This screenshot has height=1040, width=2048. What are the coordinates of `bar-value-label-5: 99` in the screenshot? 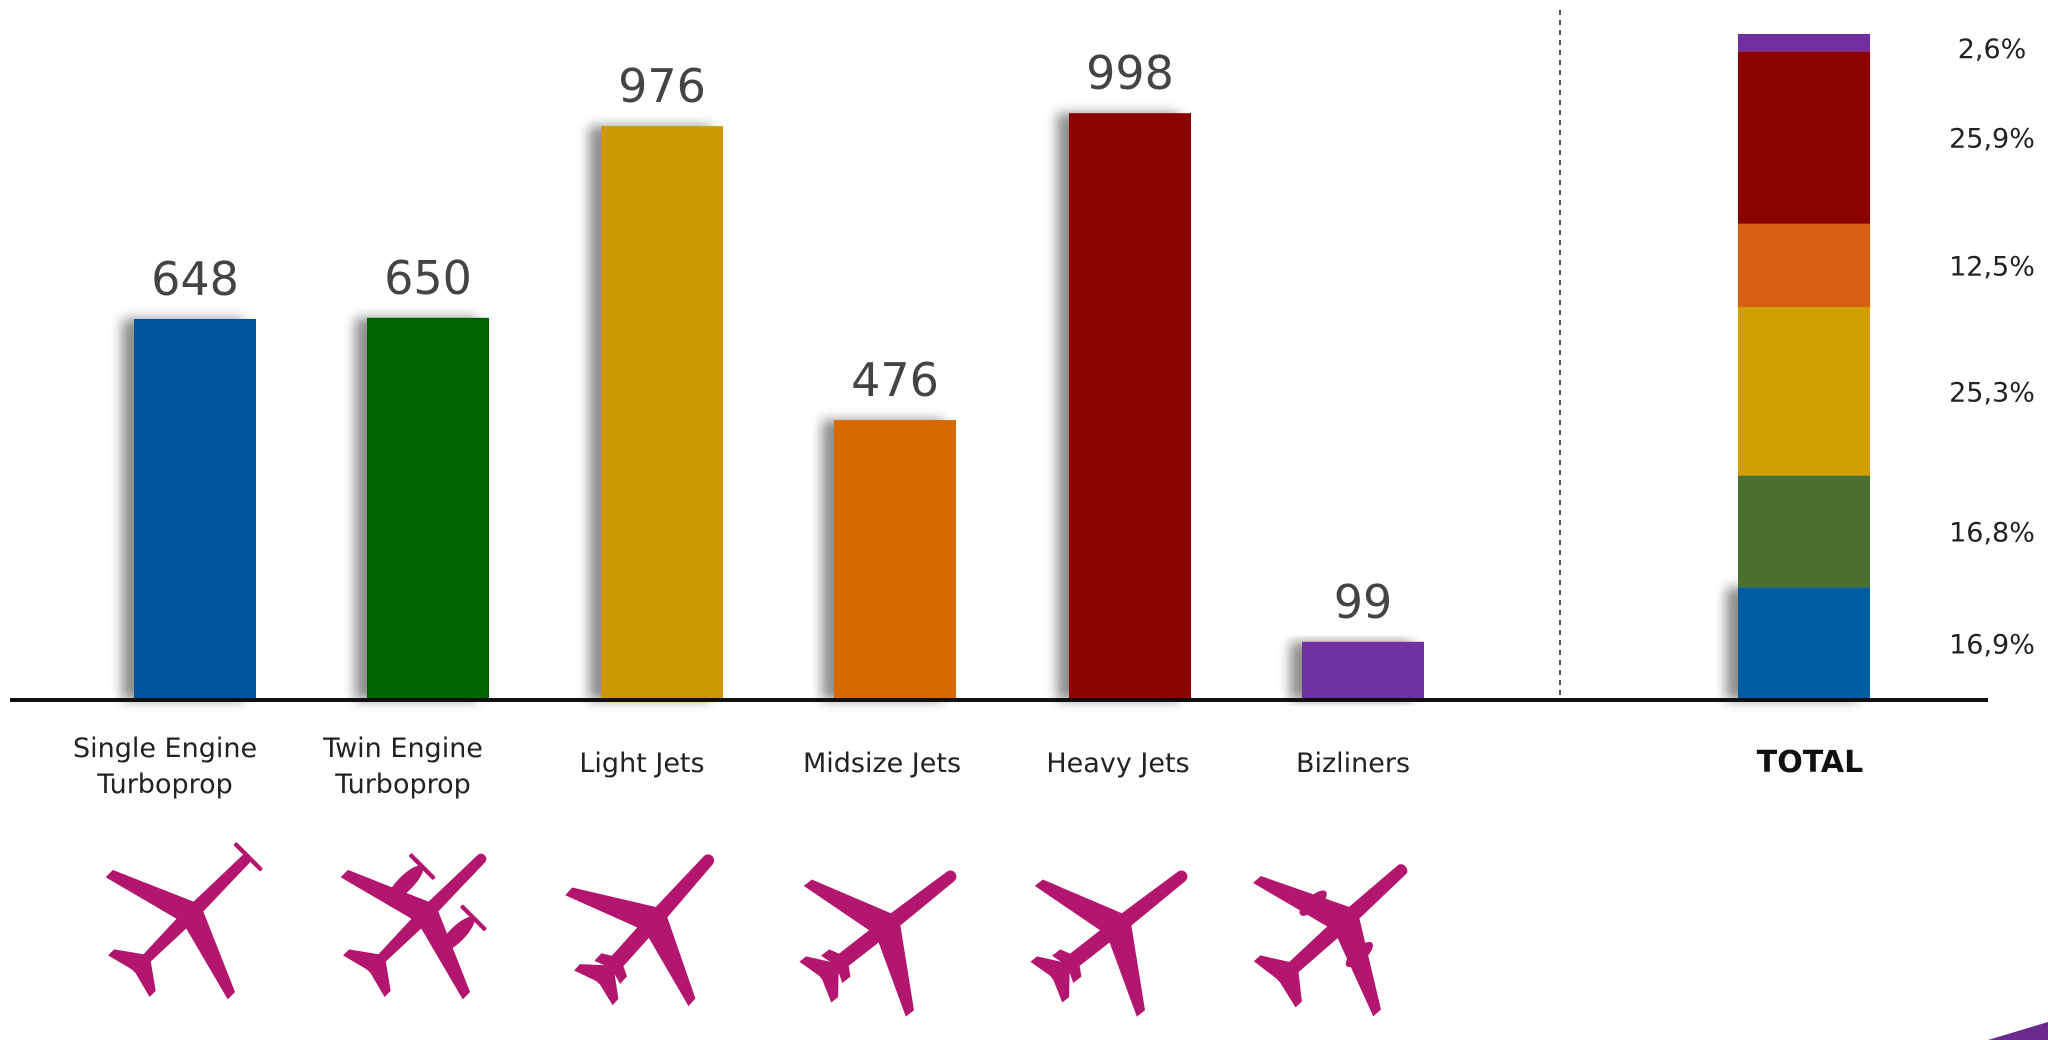 It's located at (1363, 602).